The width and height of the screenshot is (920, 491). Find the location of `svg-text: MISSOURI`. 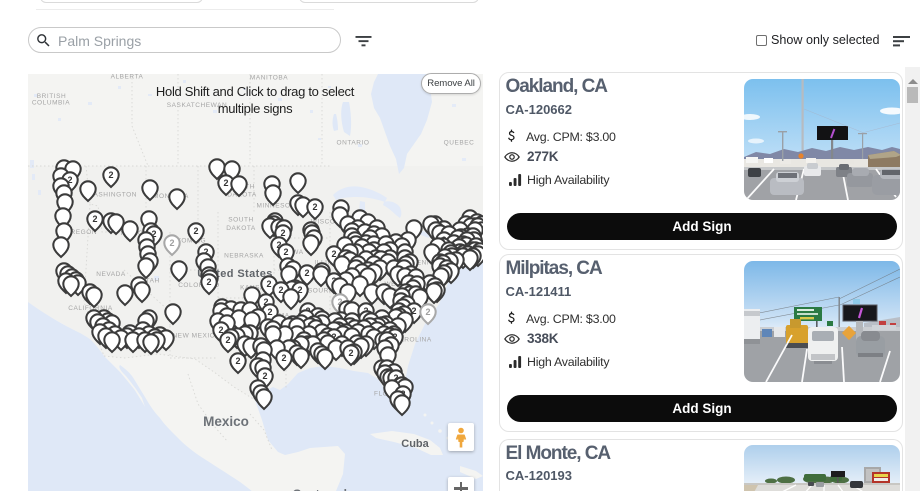

svg-text: MISSOURI is located at coordinates (313, 291).